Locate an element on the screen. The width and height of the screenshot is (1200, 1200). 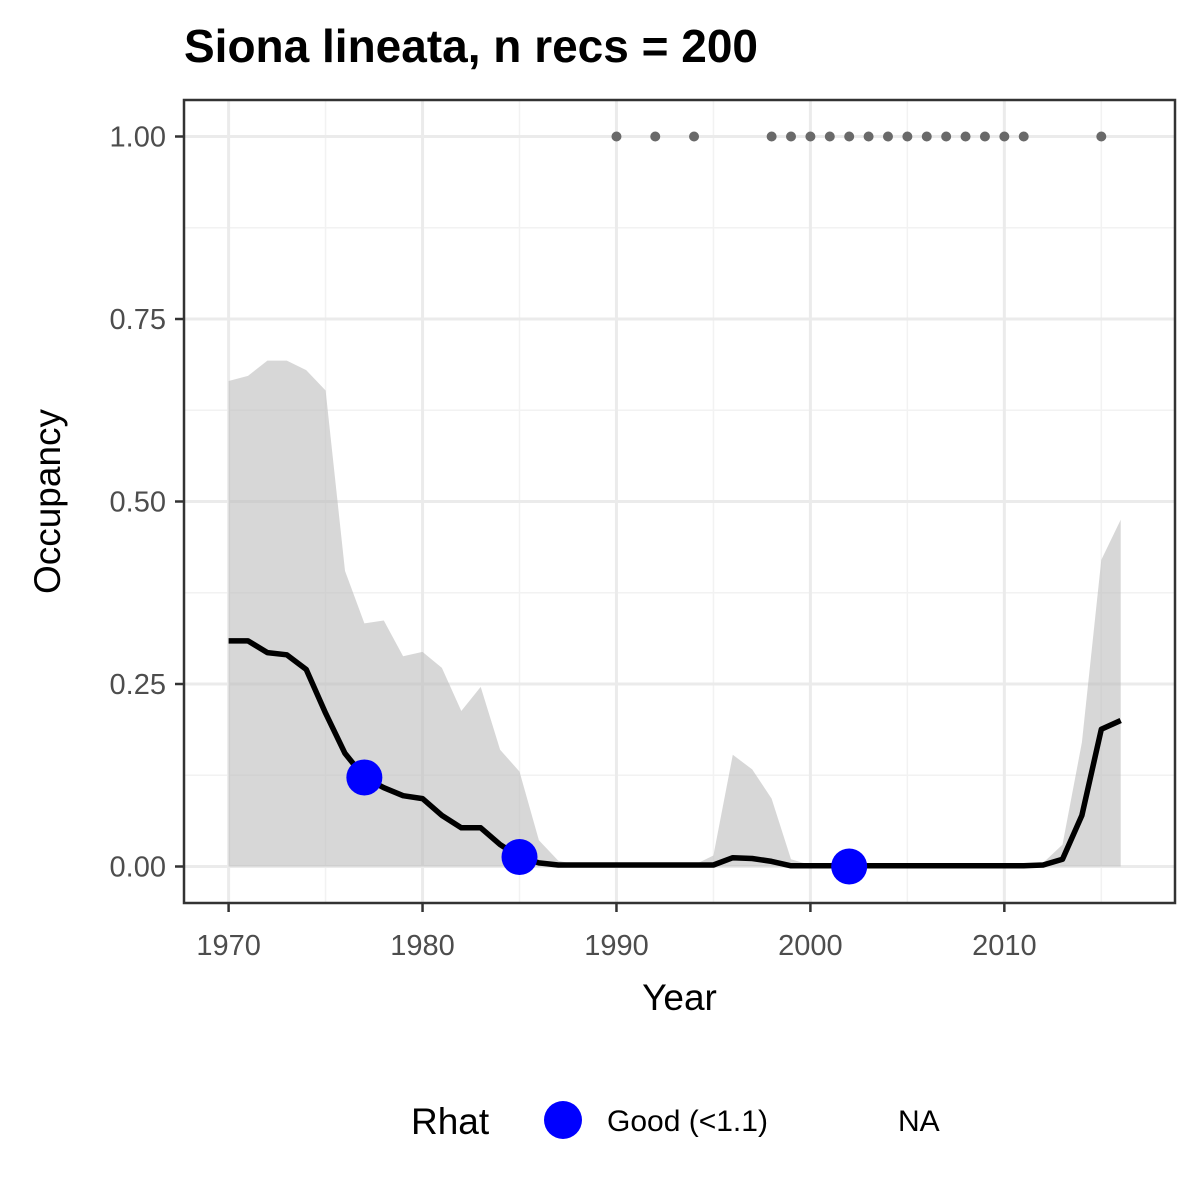
x-tick-label: 2000 is located at coordinates (810, 946).